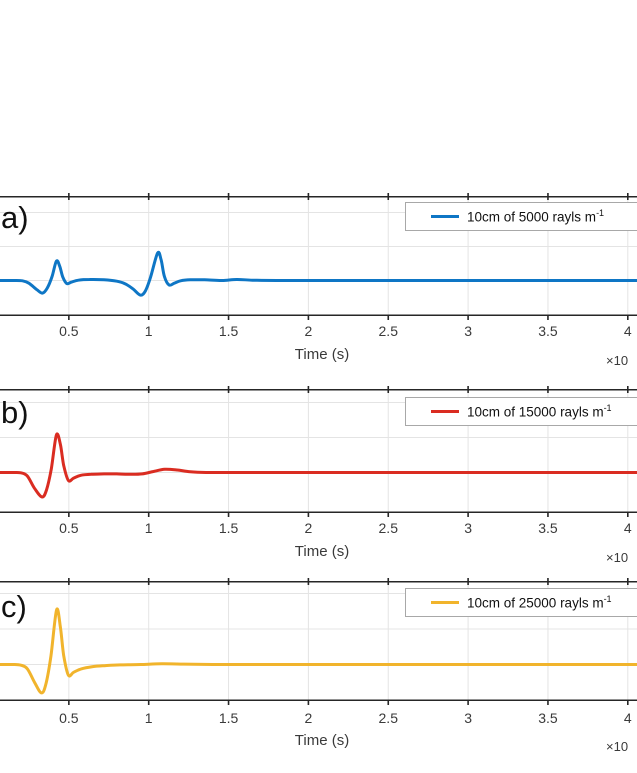 The image size is (637, 773). Describe the element at coordinates (539, 602) in the screenshot. I see `legend-label: 10cm of 25000 rayls m-1` at that location.